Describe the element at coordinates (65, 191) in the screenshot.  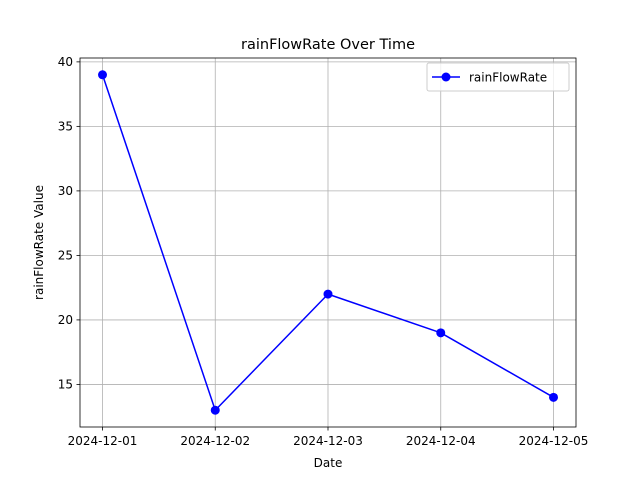
I see `y-tick-label: 30` at that location.